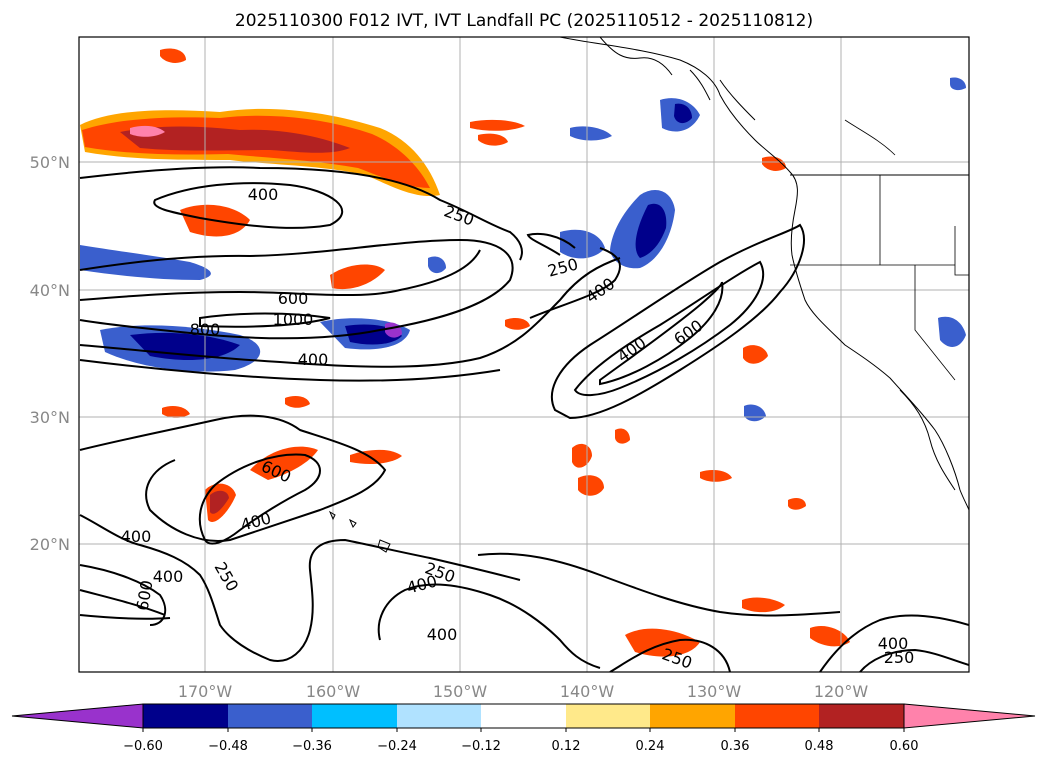 The image size is (1047, 765). I want to click on coastline-baja, so click(927, 440).